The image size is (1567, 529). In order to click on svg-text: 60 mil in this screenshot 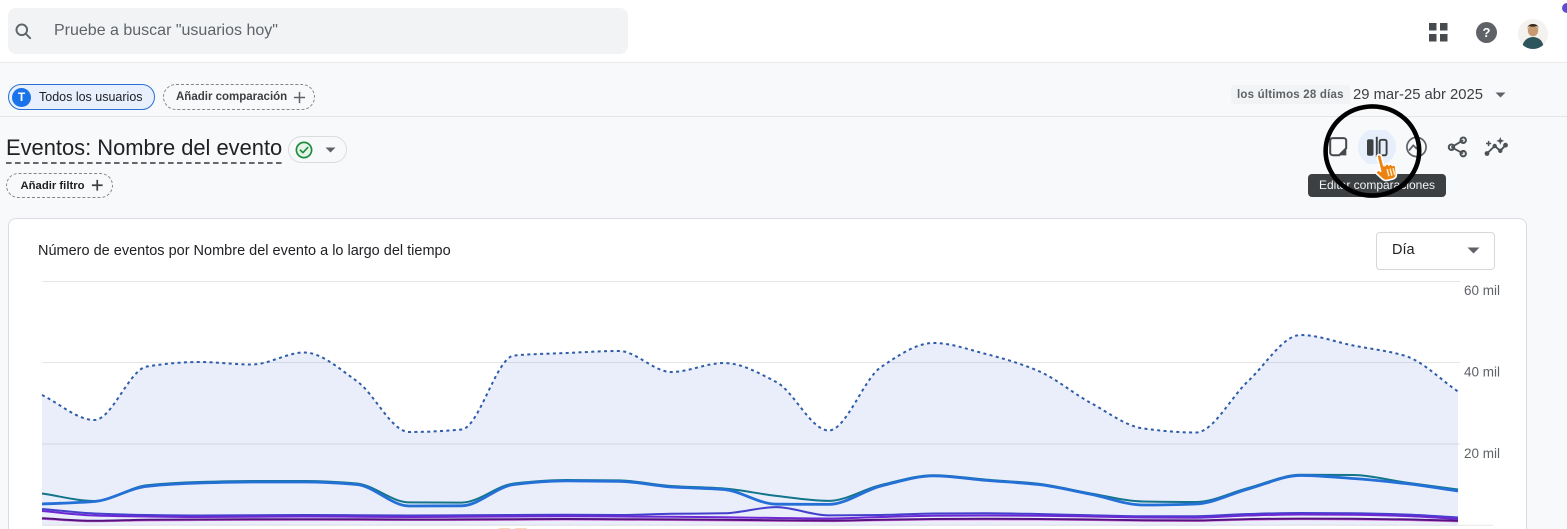, I will do `click(1482, 290)`.